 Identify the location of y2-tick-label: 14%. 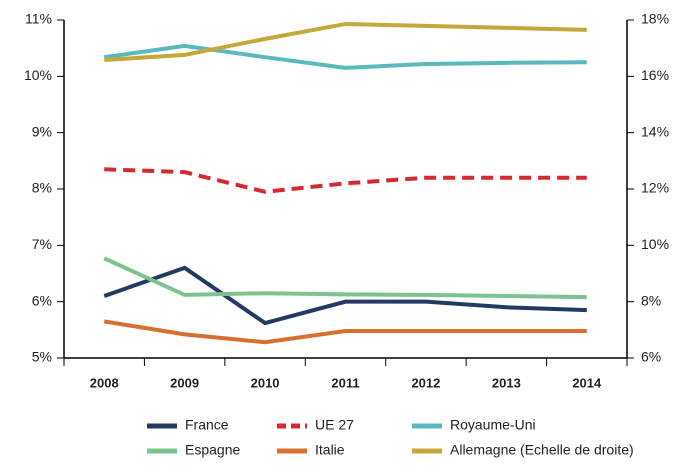
(655, 131).